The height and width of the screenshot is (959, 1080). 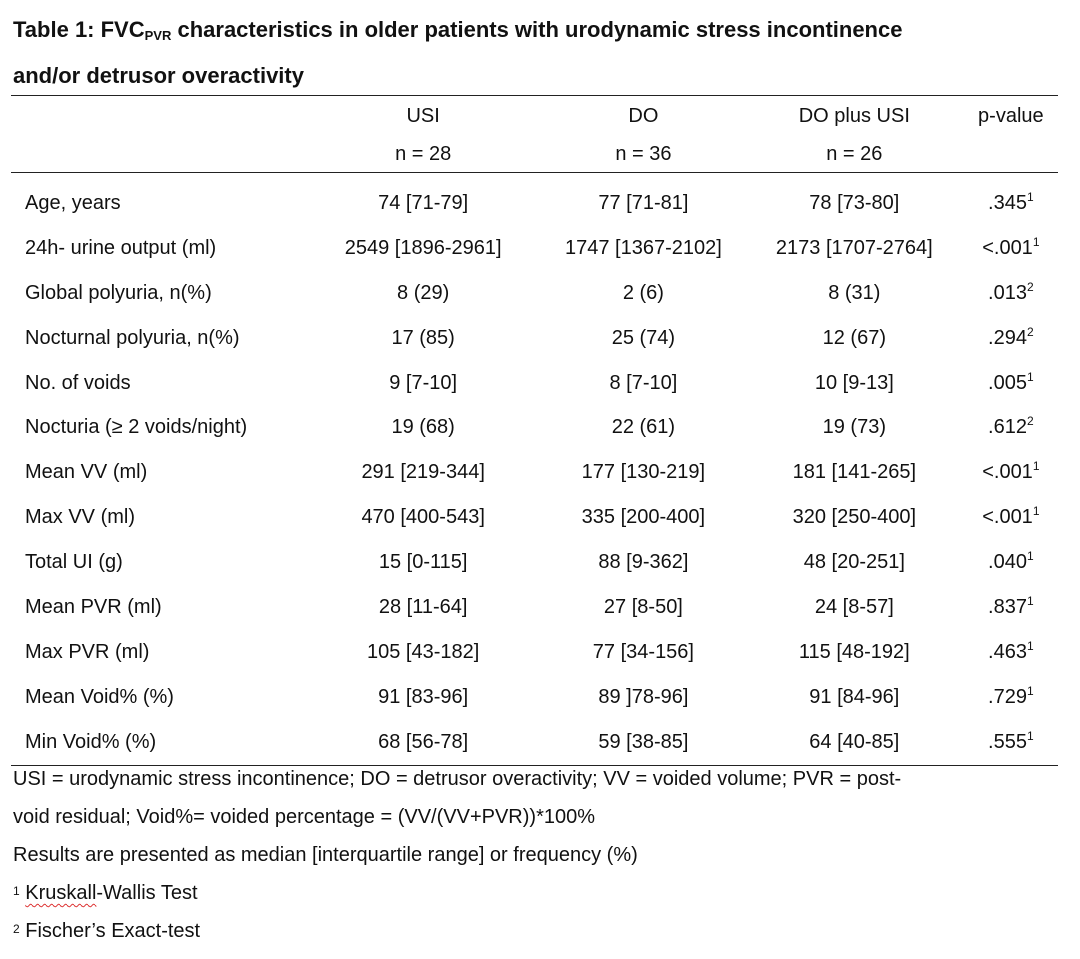 I want to click on cell-p-value: .4631, so click(x=1011, y=652).